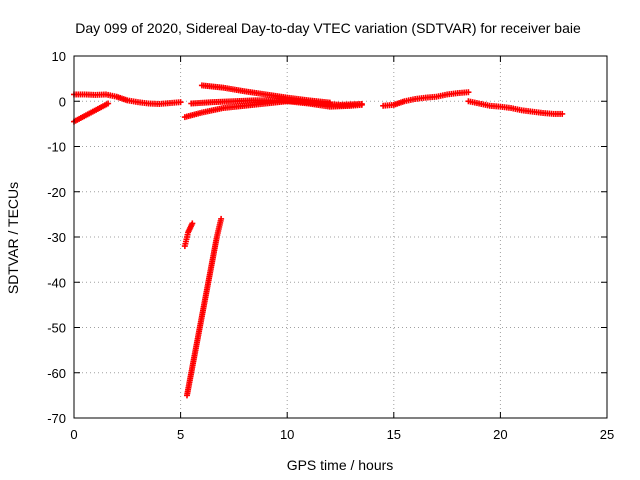 This screenshot has width=640, height=480. What do you see at coordinates (340, 465) in the screenshot?
I see `x-axis-label: GPS time / hours` at bounding box center [340, 465].